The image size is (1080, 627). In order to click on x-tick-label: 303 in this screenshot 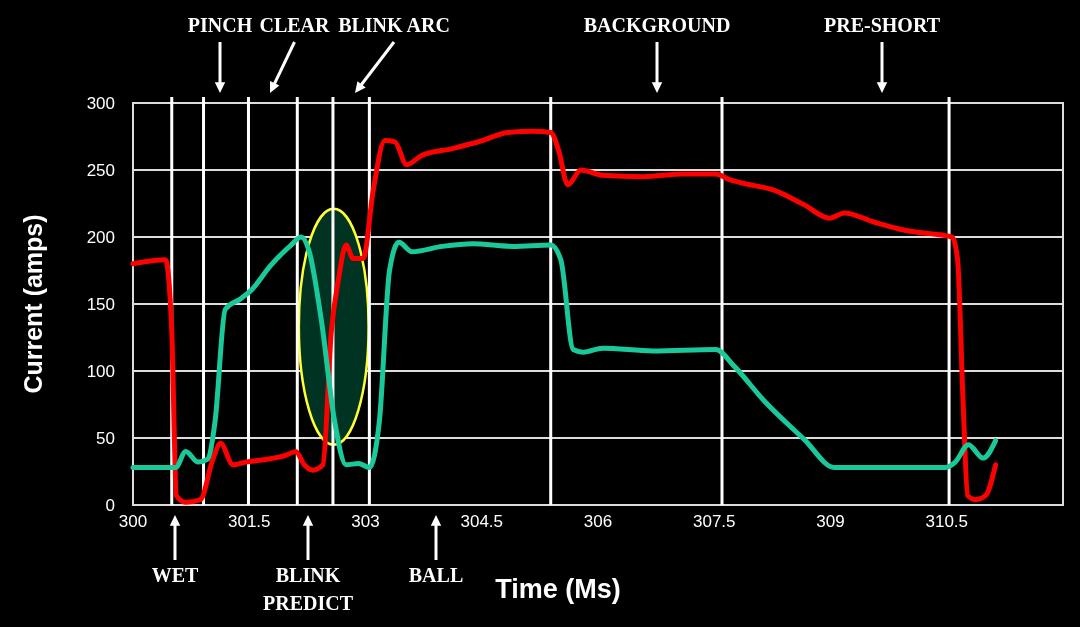, I will do `click(365, 521)`.